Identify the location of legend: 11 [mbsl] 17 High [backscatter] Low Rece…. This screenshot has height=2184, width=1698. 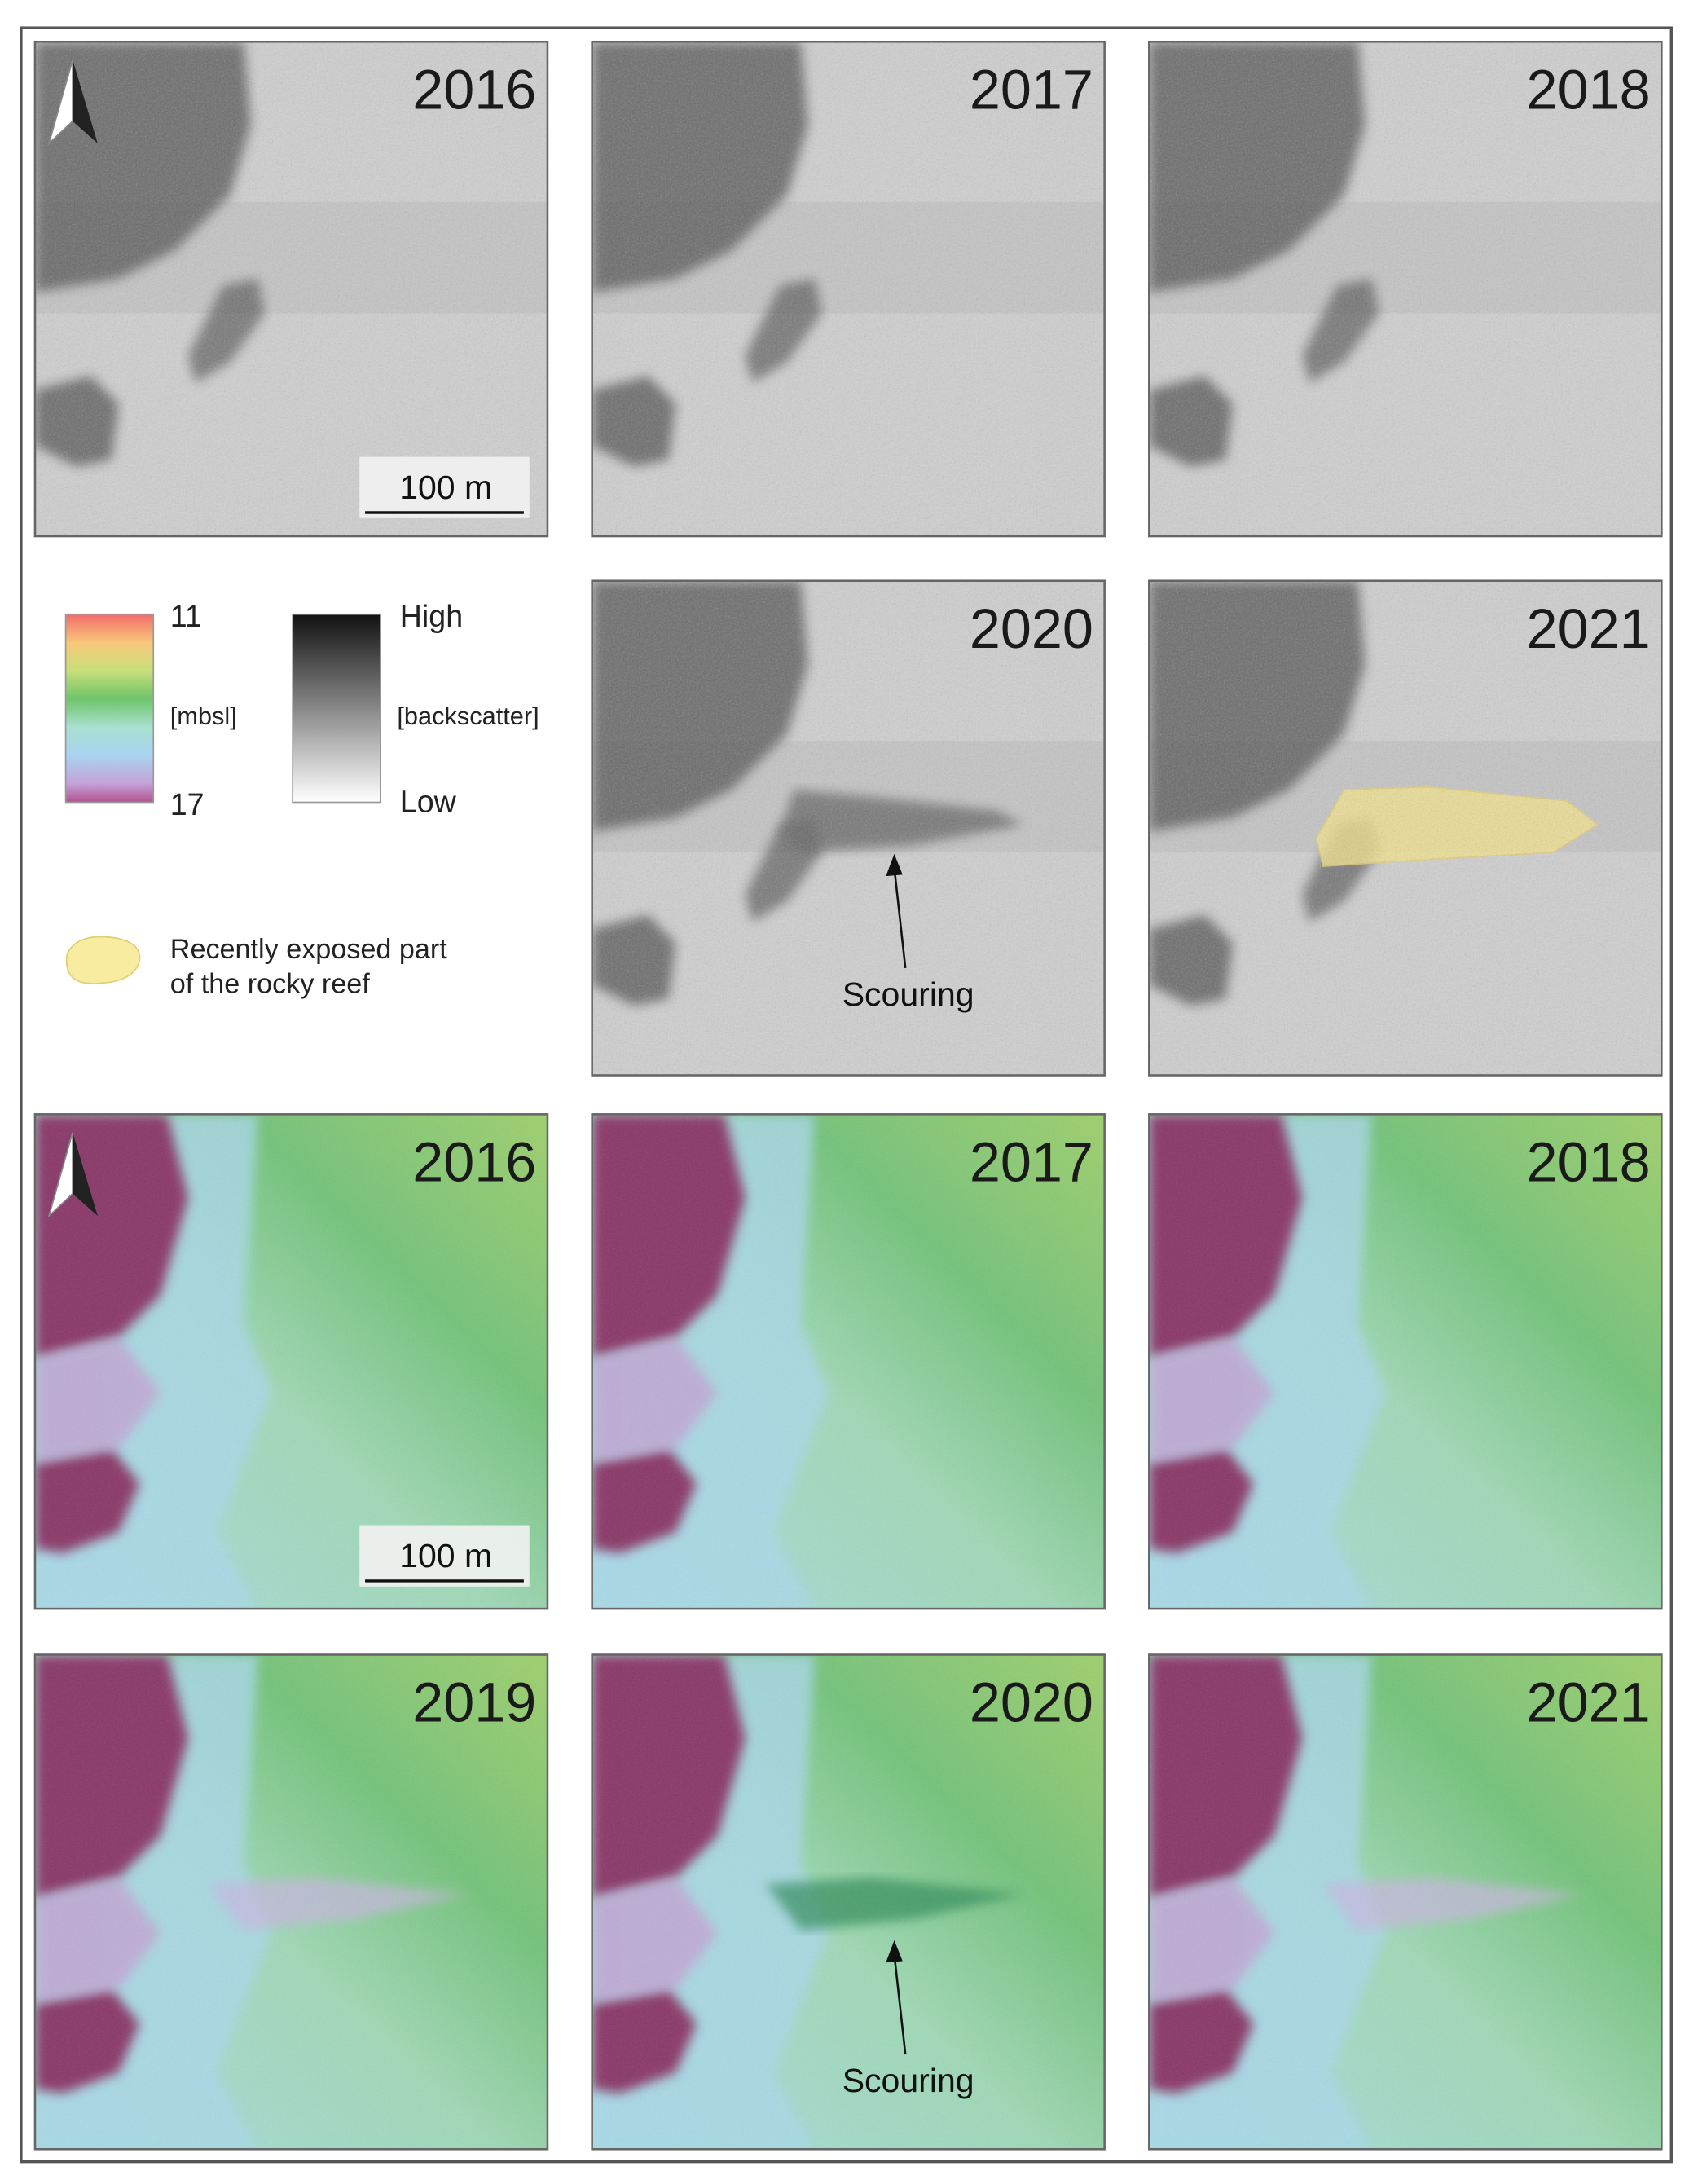
(301, 799).